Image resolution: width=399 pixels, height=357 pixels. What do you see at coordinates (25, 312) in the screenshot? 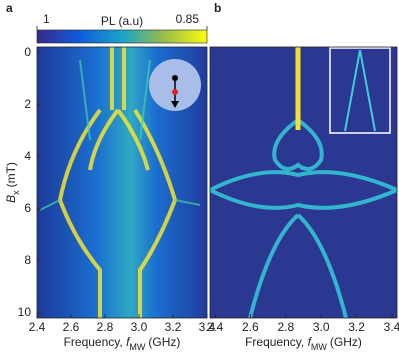
I see `y-tick-label: 10` at bounding box center [25, 312].